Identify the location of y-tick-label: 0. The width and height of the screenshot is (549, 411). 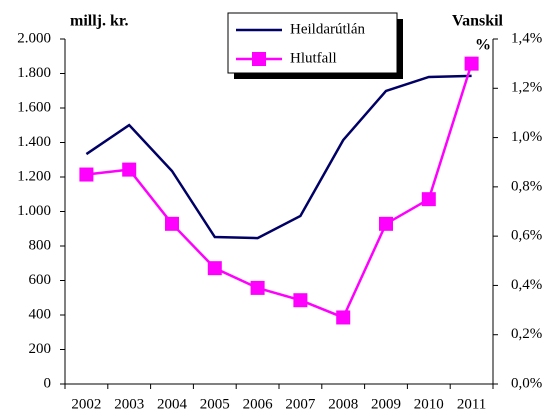
(48, 383).